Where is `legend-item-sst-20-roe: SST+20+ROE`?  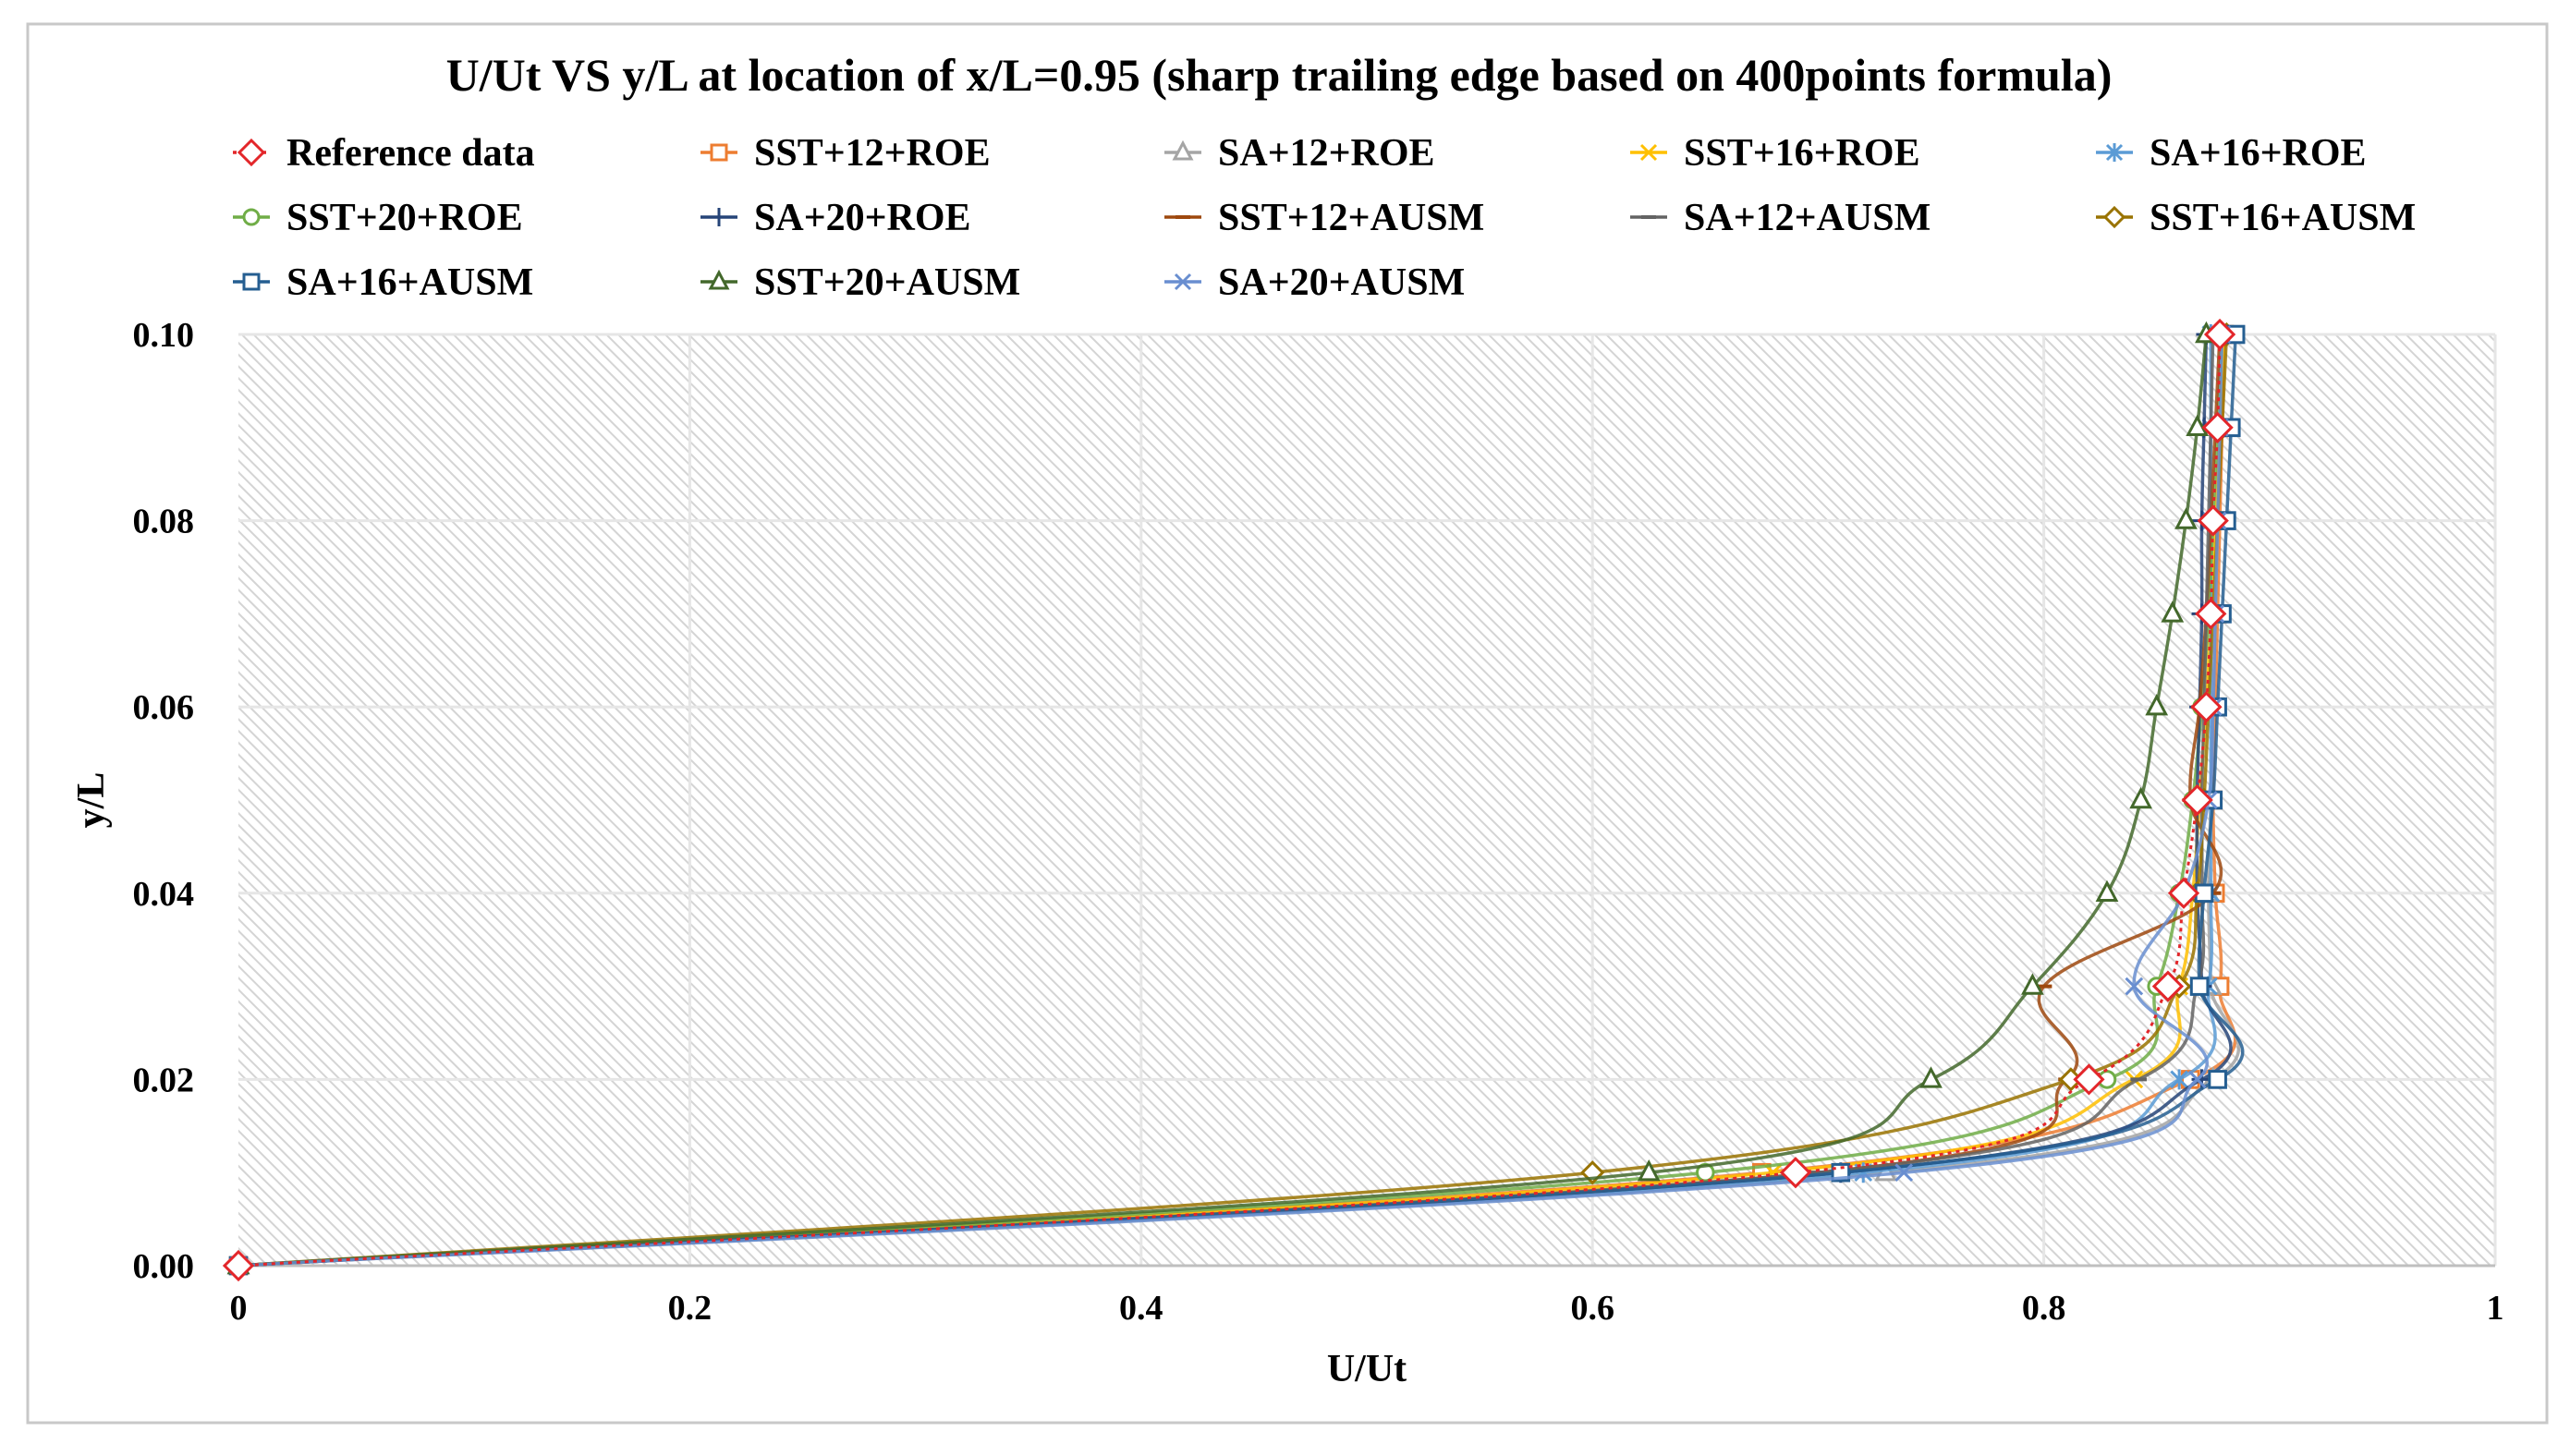
legend-item-sst-20-roe: SST+20+ROE is located at coordinates (378, 218).